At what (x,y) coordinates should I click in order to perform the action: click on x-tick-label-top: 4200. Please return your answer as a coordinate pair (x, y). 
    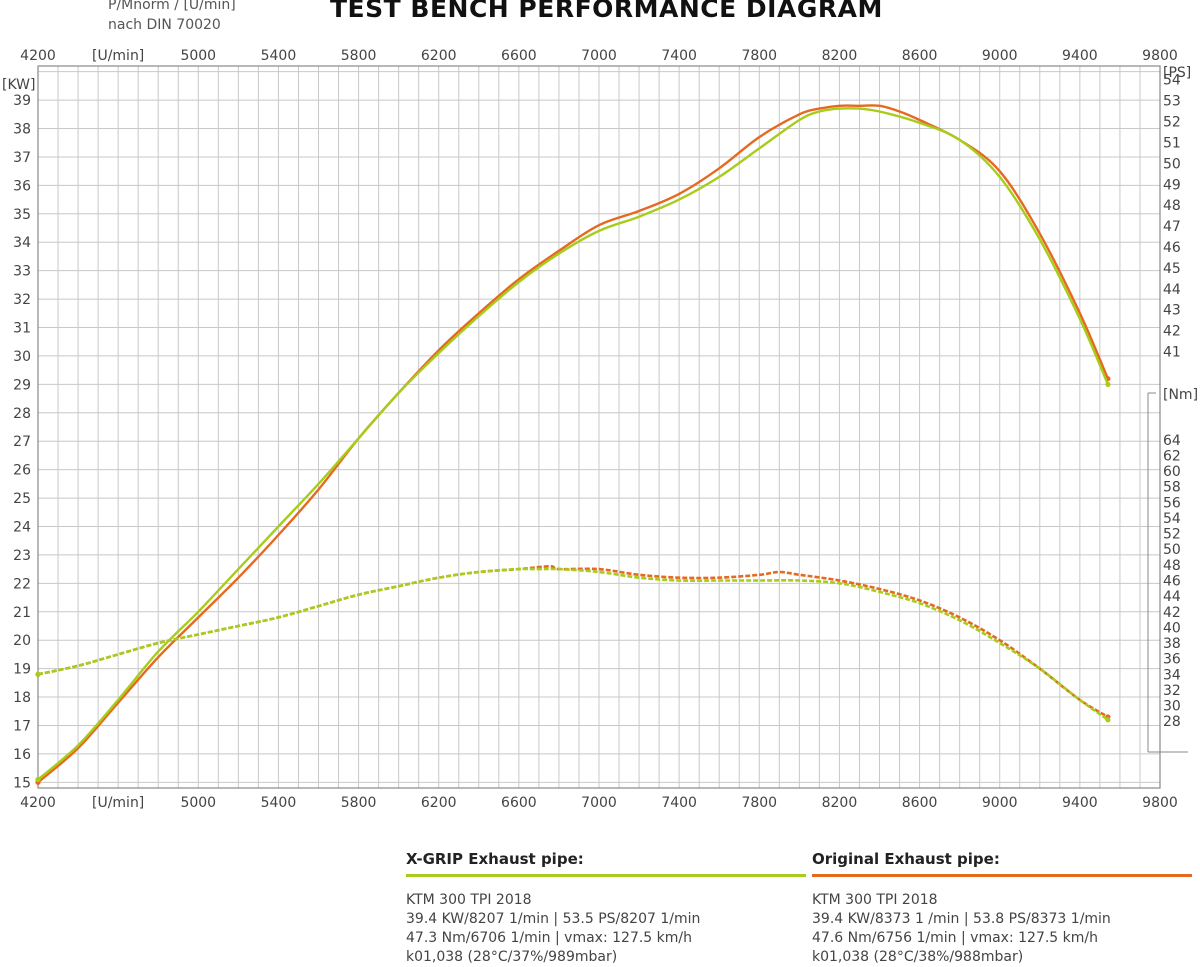
    Looking at the image, I should click on (38, 56).